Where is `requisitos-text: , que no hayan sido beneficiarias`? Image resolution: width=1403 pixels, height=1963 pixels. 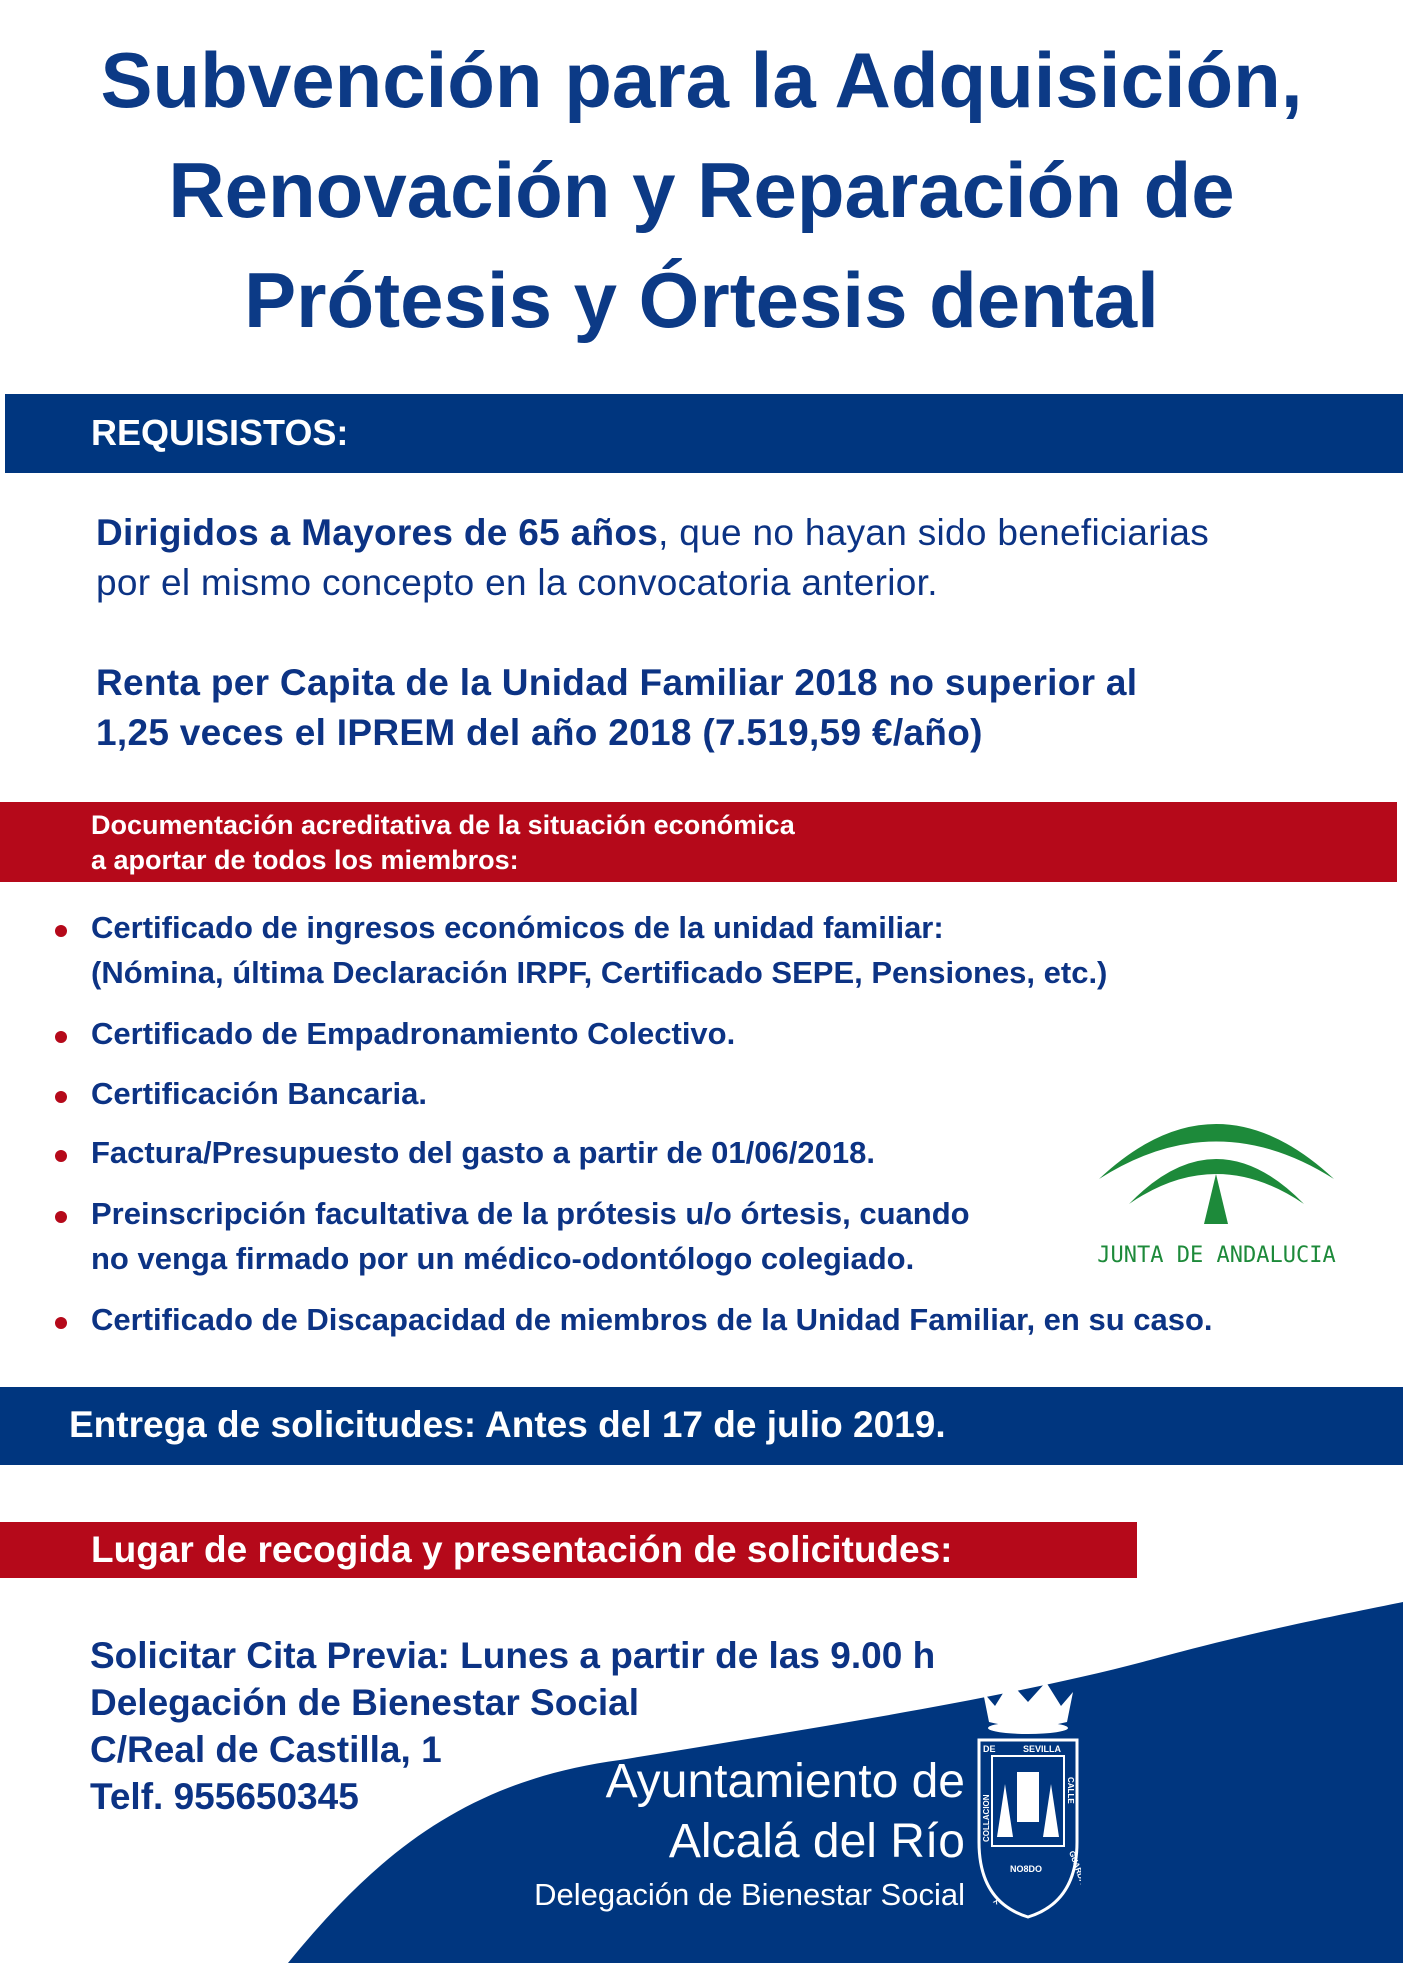 requisitos-text: , que no hayan sido beneficiarias is located at coordinates (934, 532).